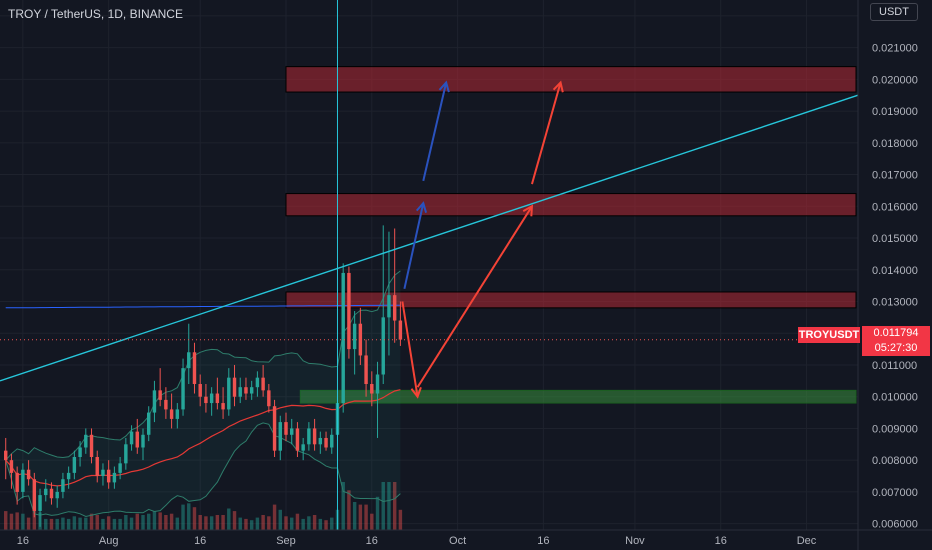 The height and width of the screenshot is (550, 932). I want to click on x-tick-label: Sep, so click(286, 541).